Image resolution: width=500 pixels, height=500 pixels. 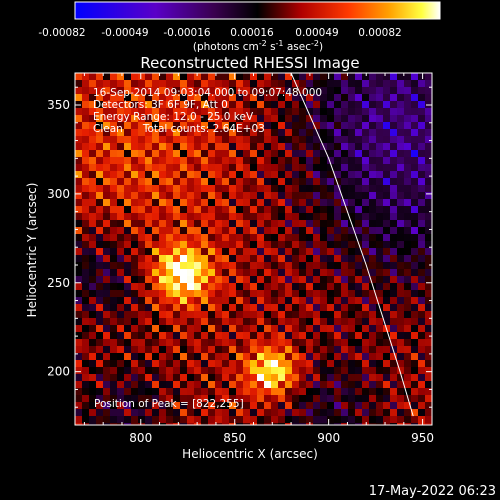 What do you see at coordinates (250, 454) in the screenshot?
I see `x-axis-label: Heliocentric X (arcsec)` at bounding box center [250, 454].